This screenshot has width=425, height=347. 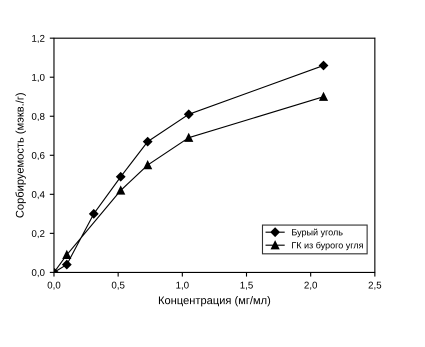 I want to click on x-tick-label: 0,5, so click(x=118, y=286).